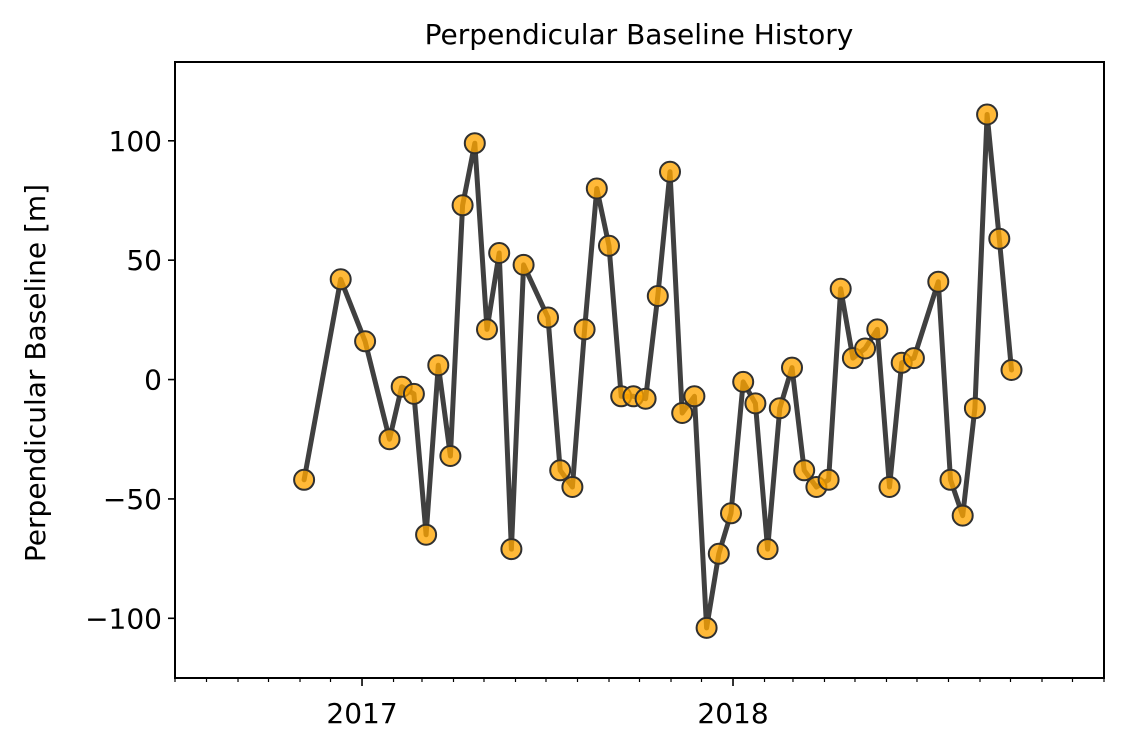 Image resolution: width=1125 pixels, height=750 pixels. What do you see at coordinates (135, 141) in the screenshot?
I see `y-tick-label: 100` at bounding box center [135, 141].